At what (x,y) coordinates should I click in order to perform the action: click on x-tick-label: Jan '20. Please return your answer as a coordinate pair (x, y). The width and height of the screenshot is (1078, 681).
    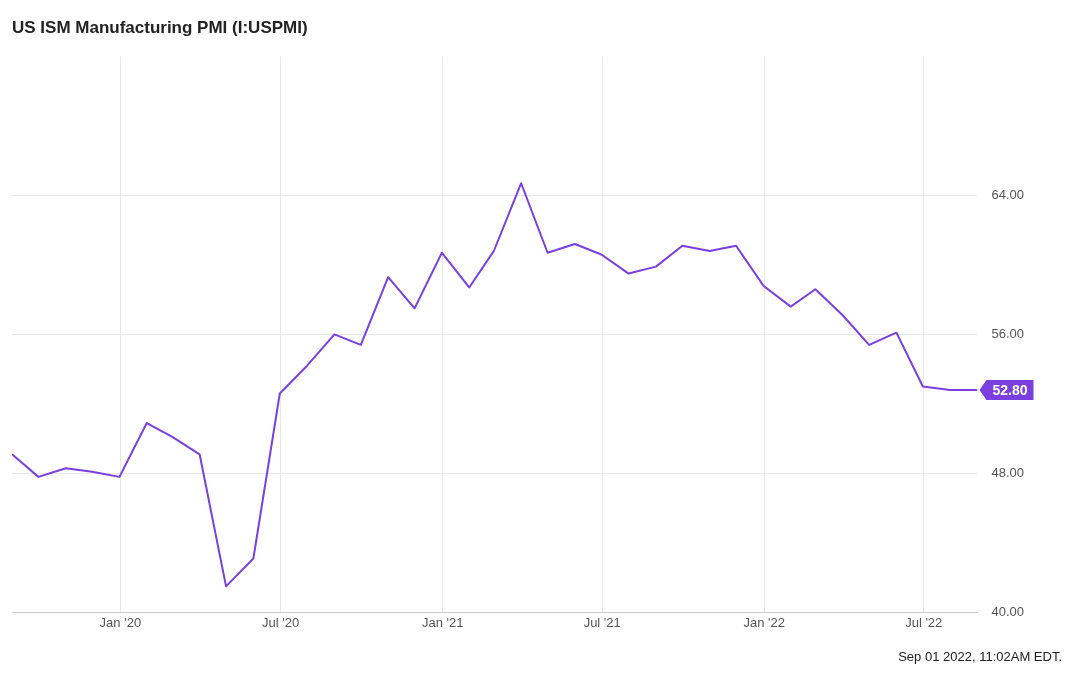
    Looking at the image, I should click on (120, 622).